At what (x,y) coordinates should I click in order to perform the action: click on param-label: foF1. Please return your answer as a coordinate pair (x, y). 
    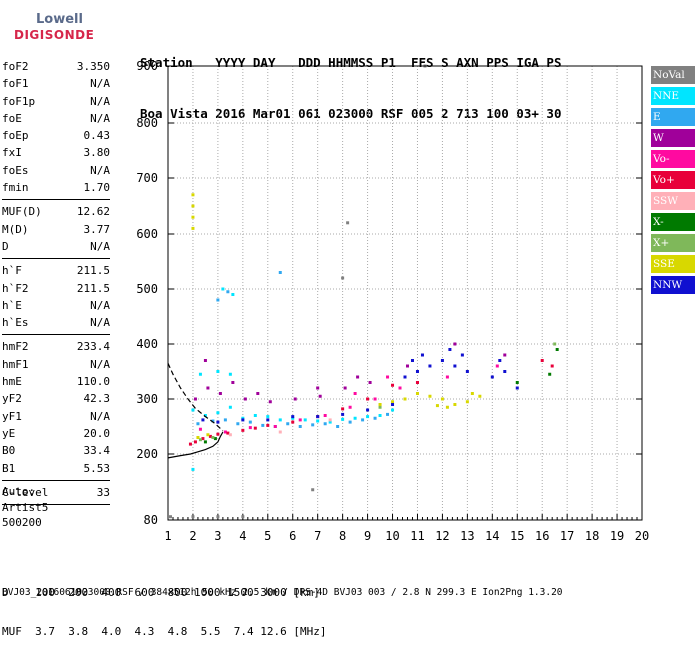
    Looking at the image, I should click on (15, 84).